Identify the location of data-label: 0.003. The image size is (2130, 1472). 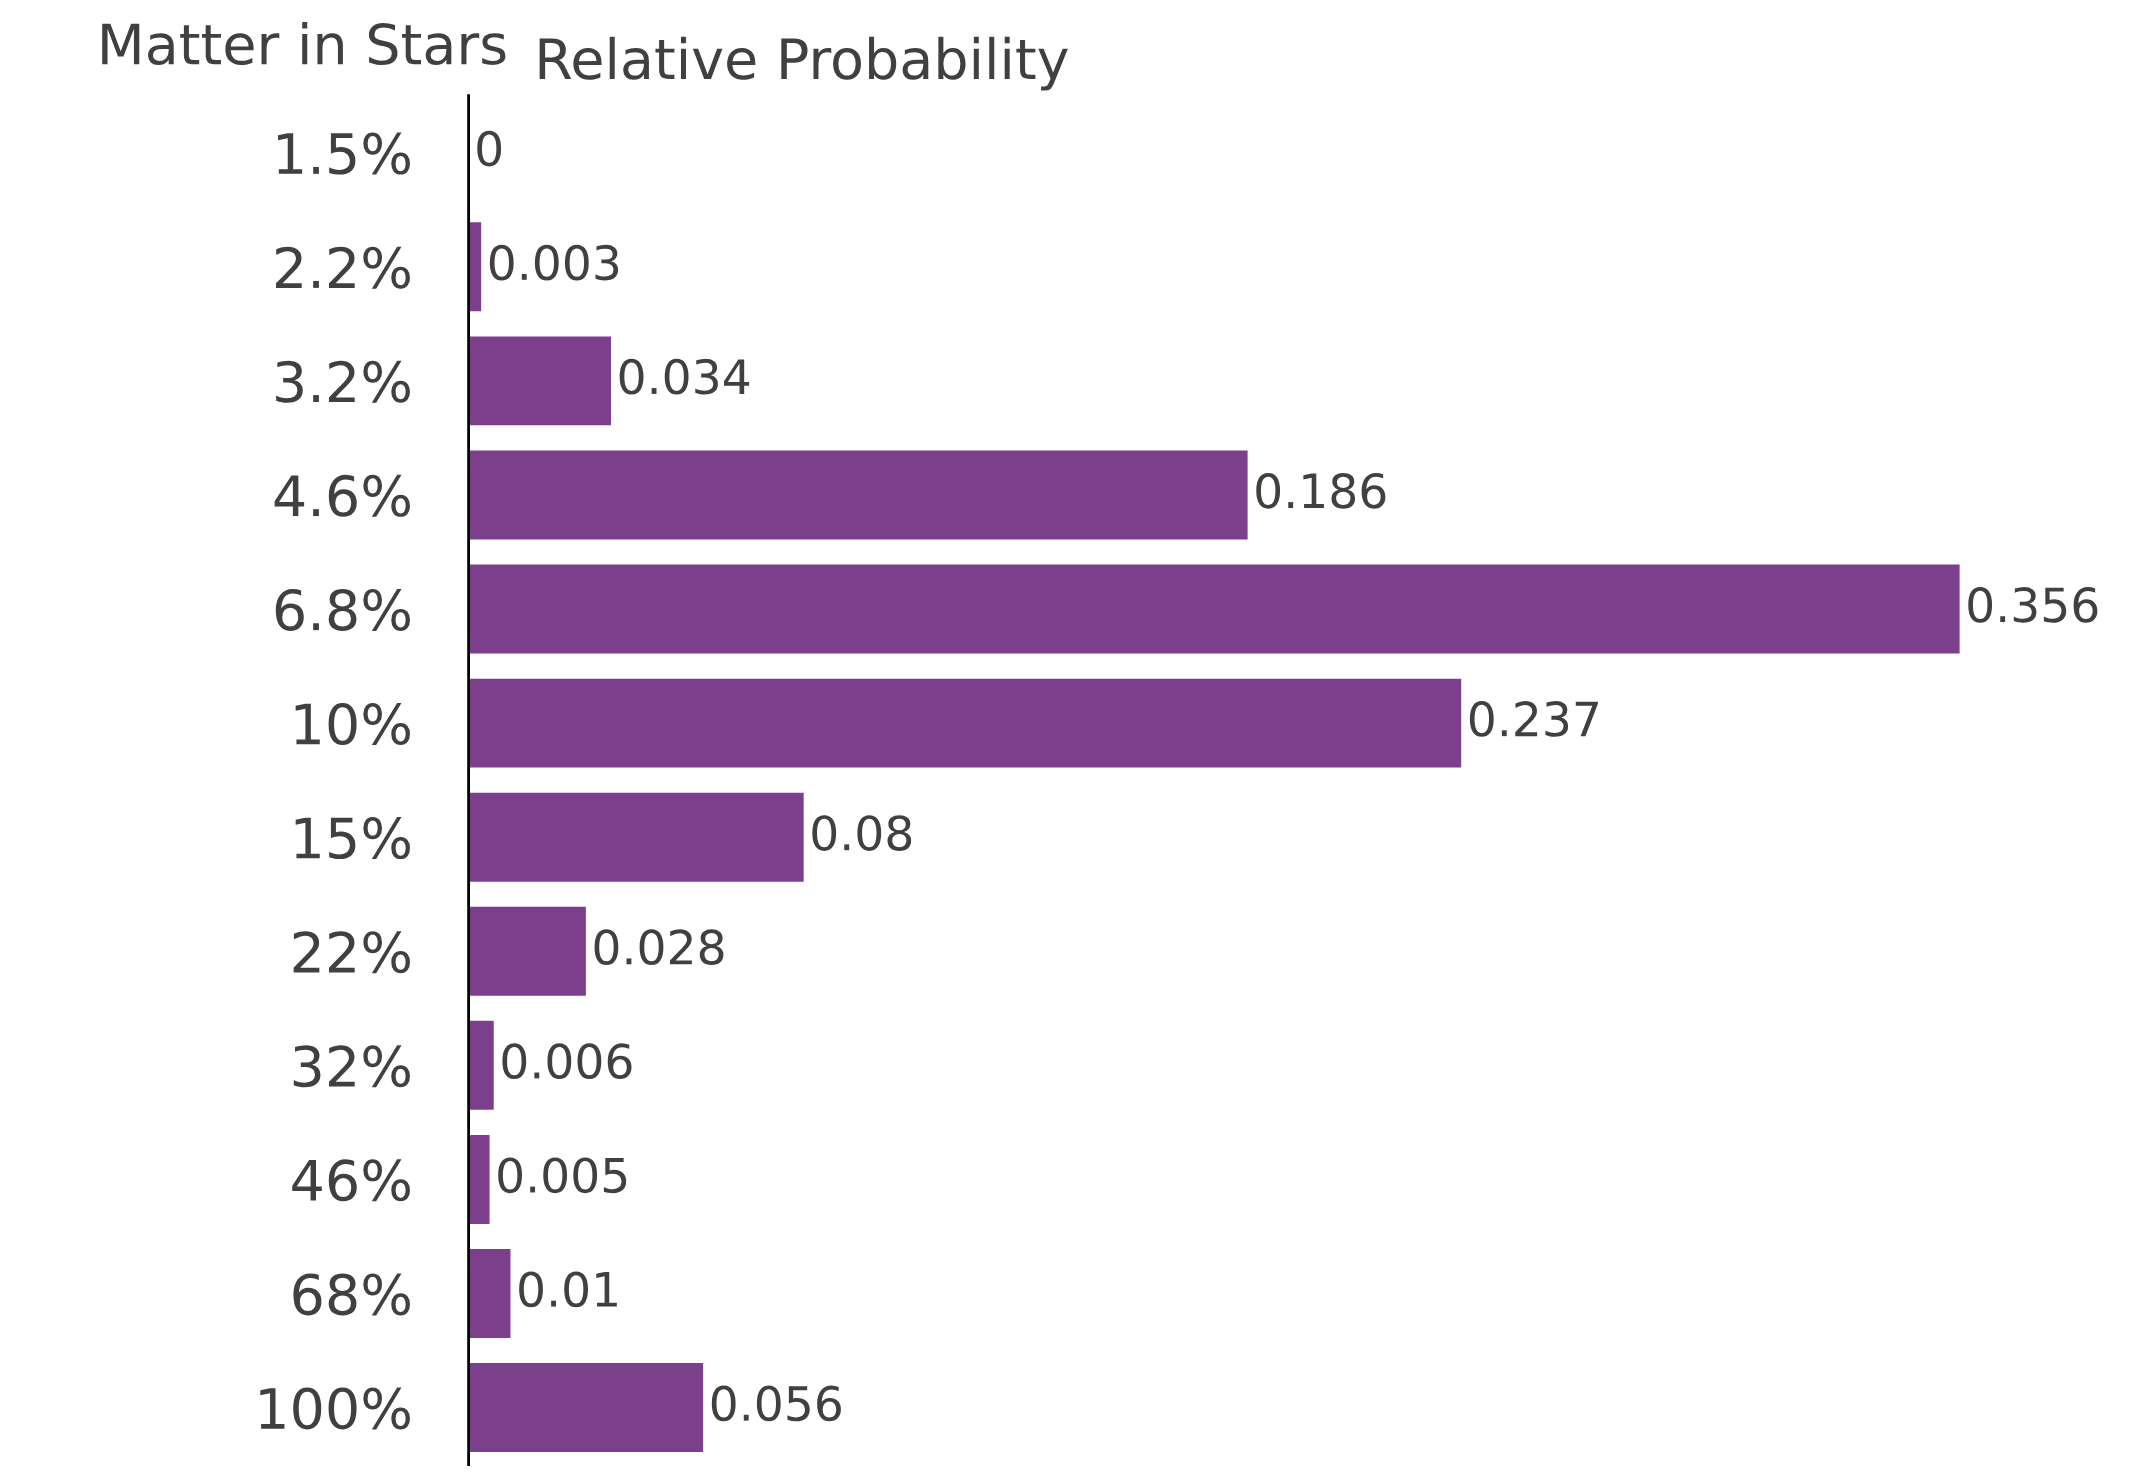
(554, 262).